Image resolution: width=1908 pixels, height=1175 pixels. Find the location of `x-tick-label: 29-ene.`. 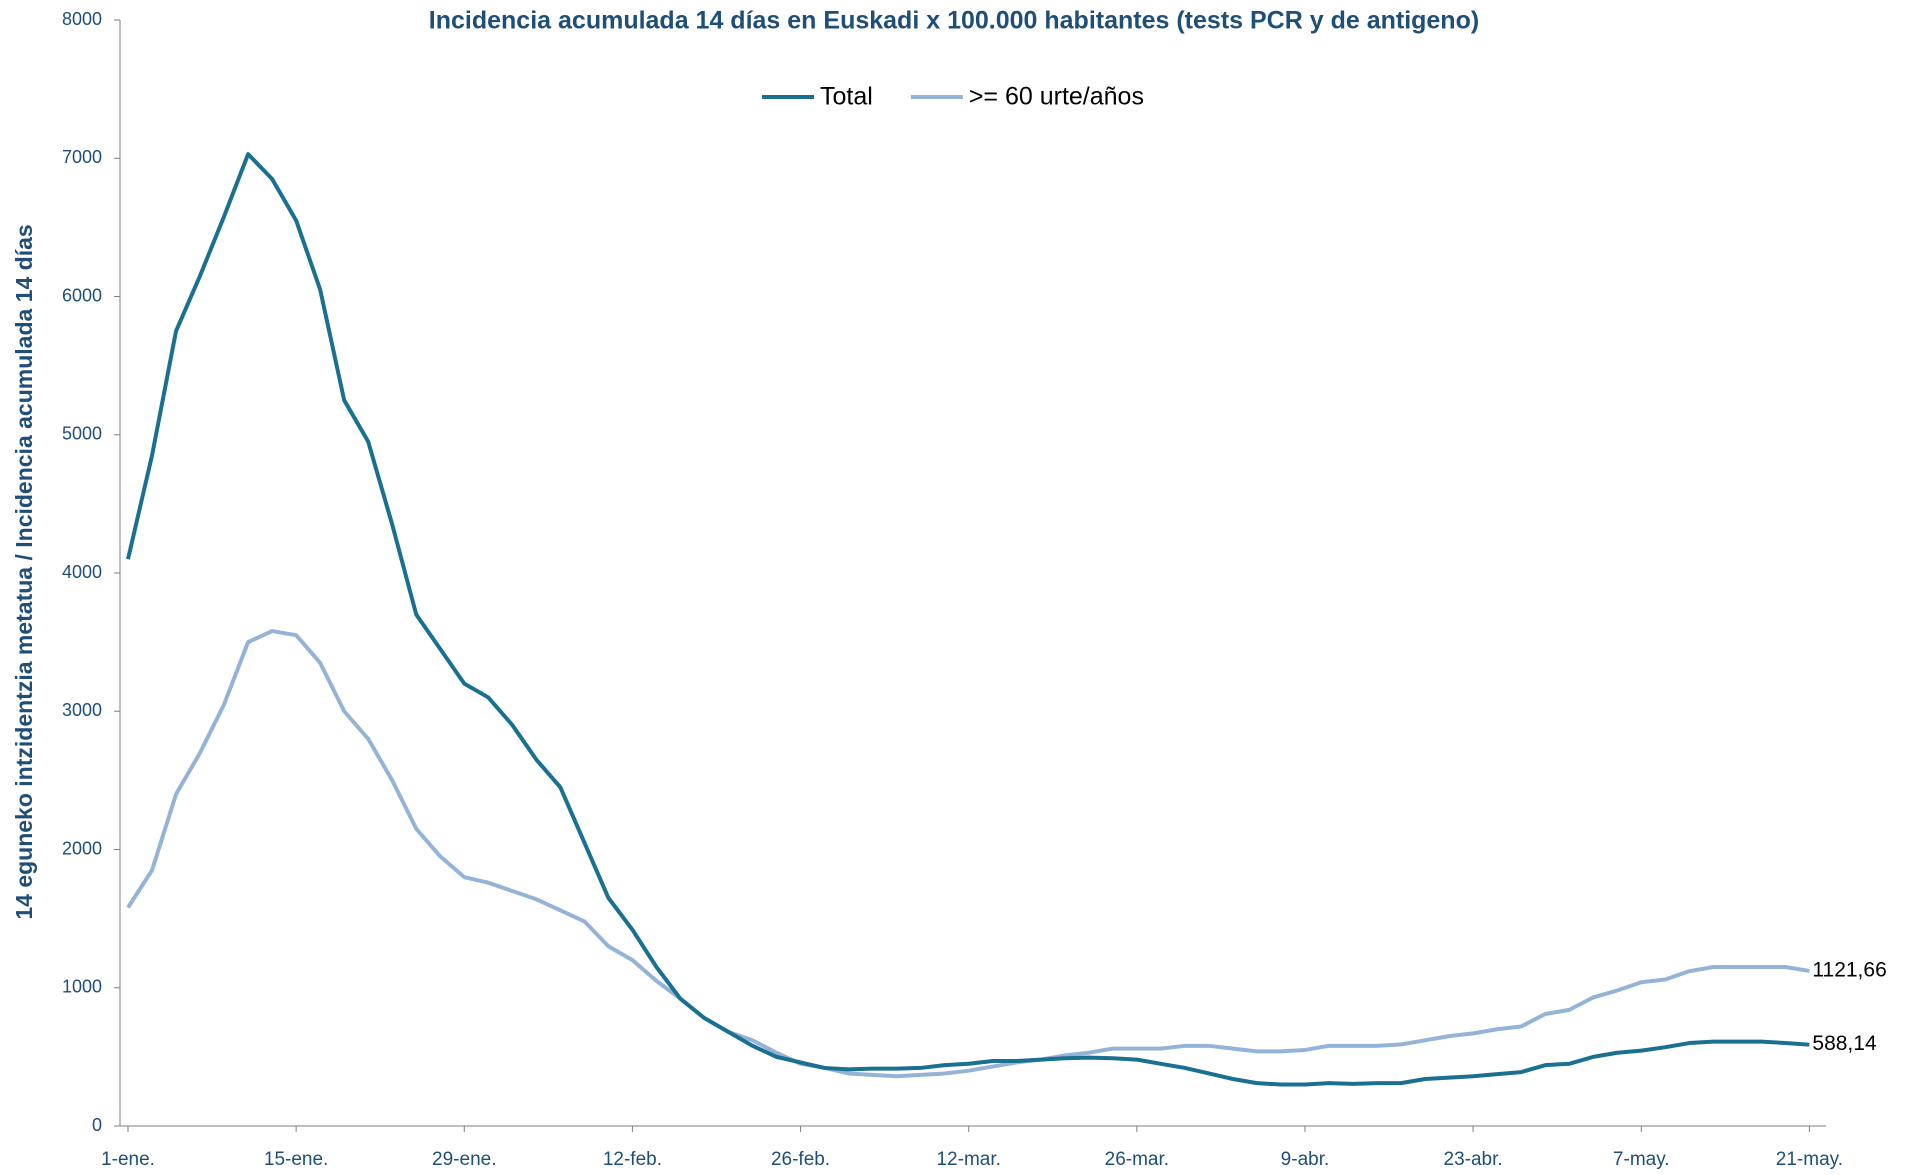

x-tick-label: 29-ene. is located at coordinates (464, 1159).